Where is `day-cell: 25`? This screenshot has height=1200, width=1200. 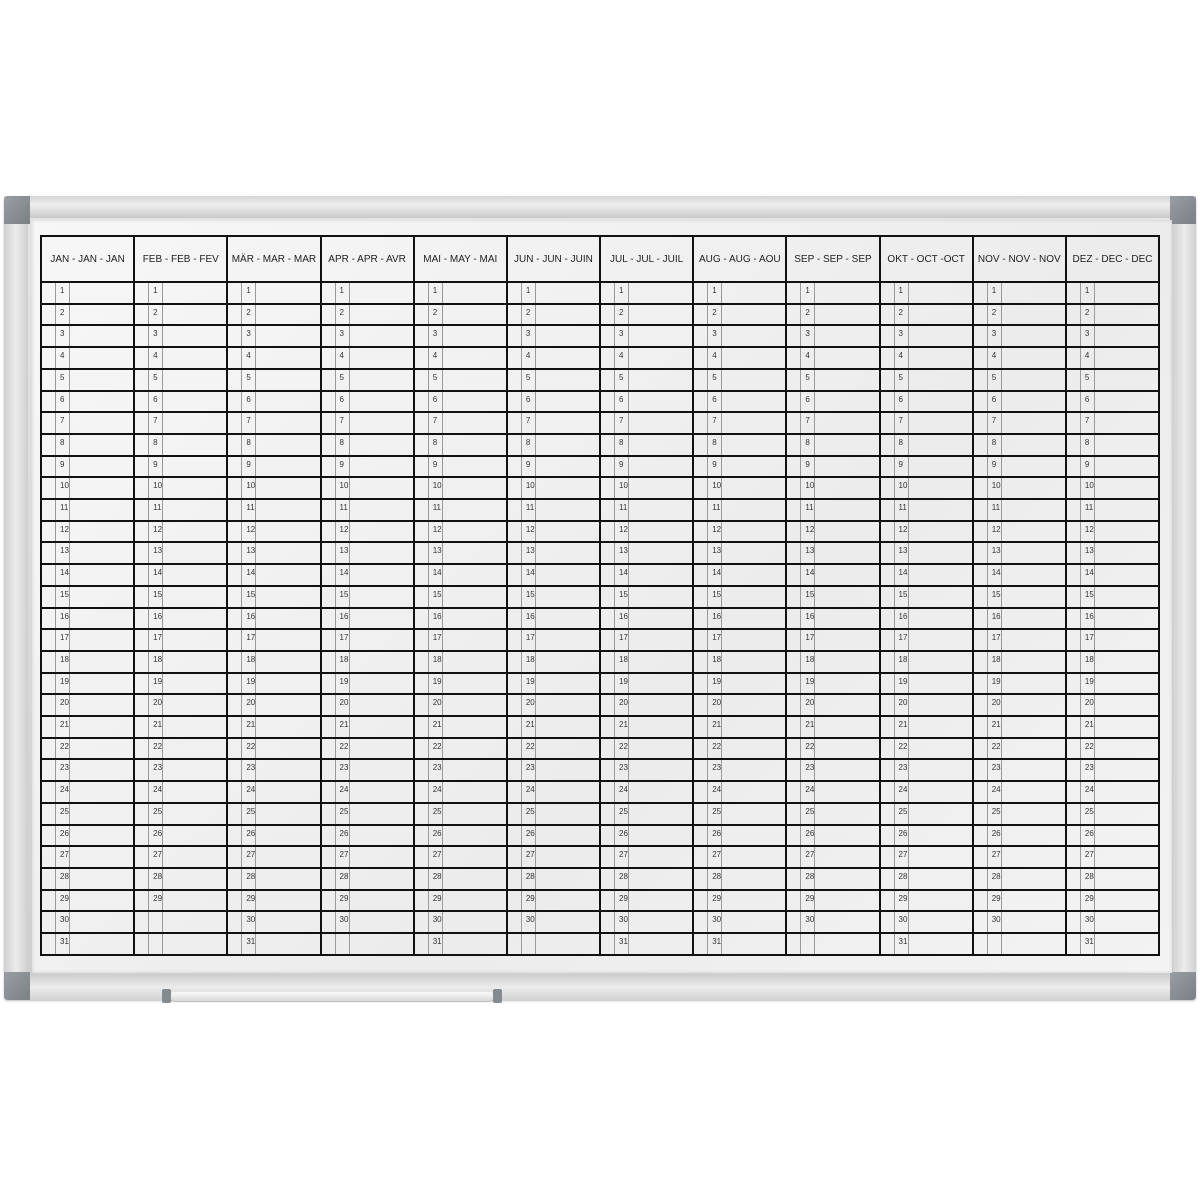
day-cell: 25 is located at coordinates (181, 814).